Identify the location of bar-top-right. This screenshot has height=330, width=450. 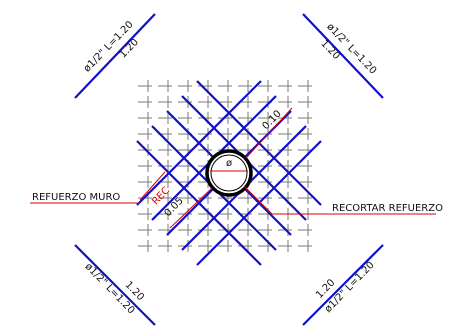
(343, 56).